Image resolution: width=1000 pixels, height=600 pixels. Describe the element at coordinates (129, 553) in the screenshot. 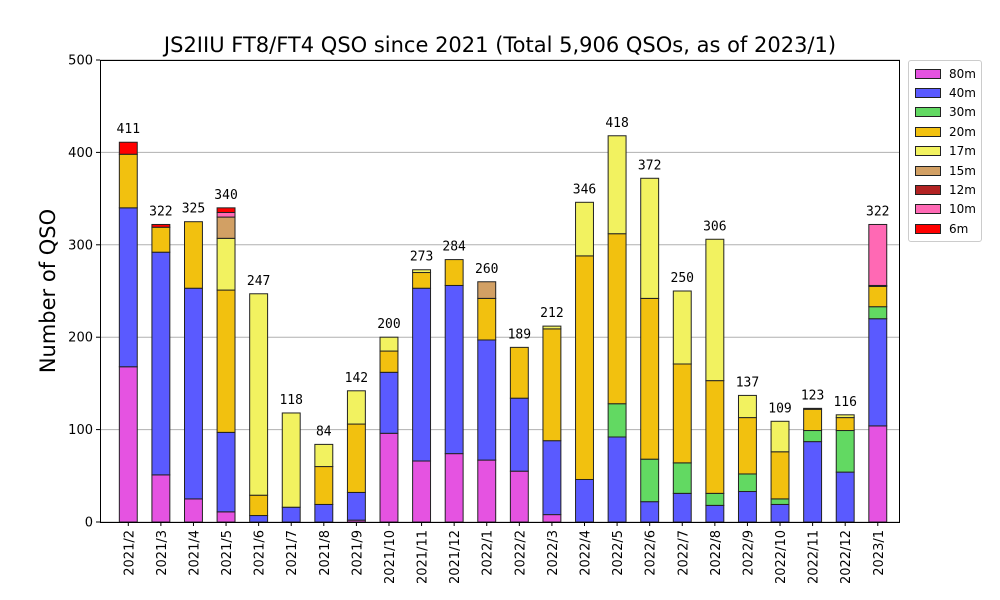

I see `x-tick-label: 2021/2` at that location.